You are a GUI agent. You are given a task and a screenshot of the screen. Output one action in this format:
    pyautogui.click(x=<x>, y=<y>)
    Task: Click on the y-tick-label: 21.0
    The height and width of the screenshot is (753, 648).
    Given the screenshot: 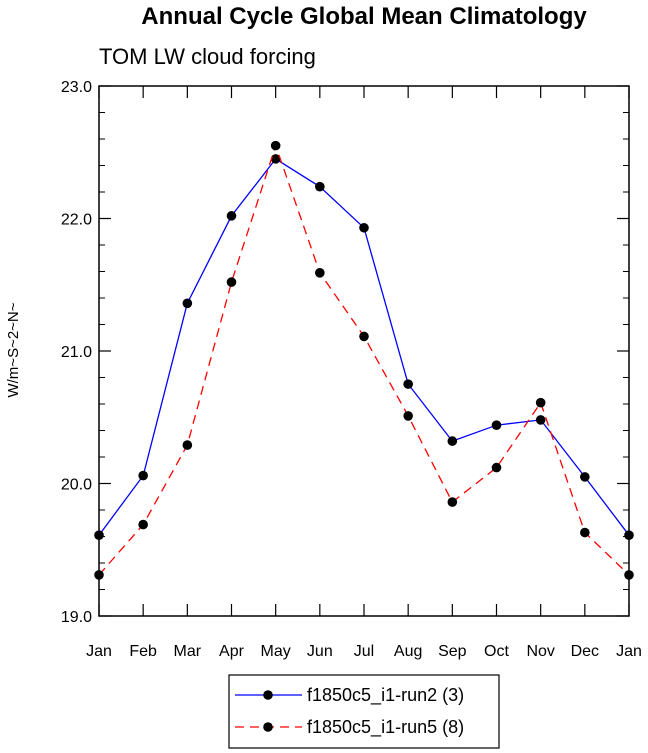 What is the action you would take?
    pyautogui.click(x=76, y=352)
    